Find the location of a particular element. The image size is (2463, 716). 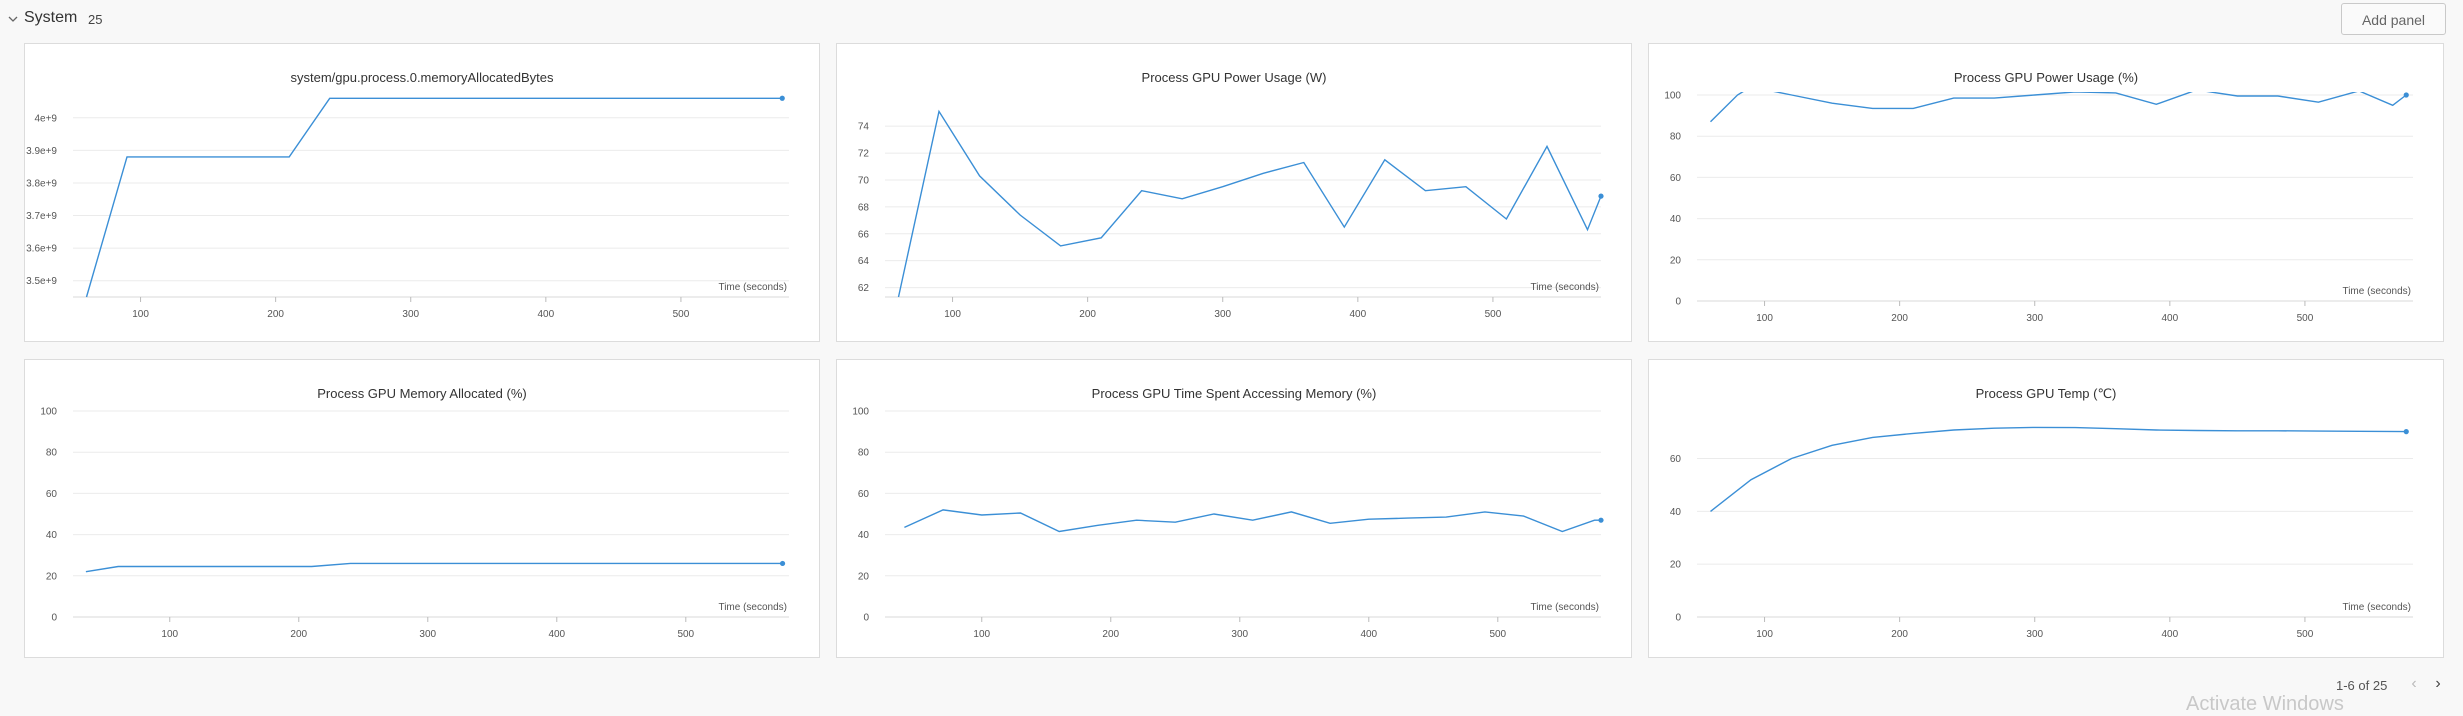

section-count-badge: 25 is located at coordinates (95, 19).